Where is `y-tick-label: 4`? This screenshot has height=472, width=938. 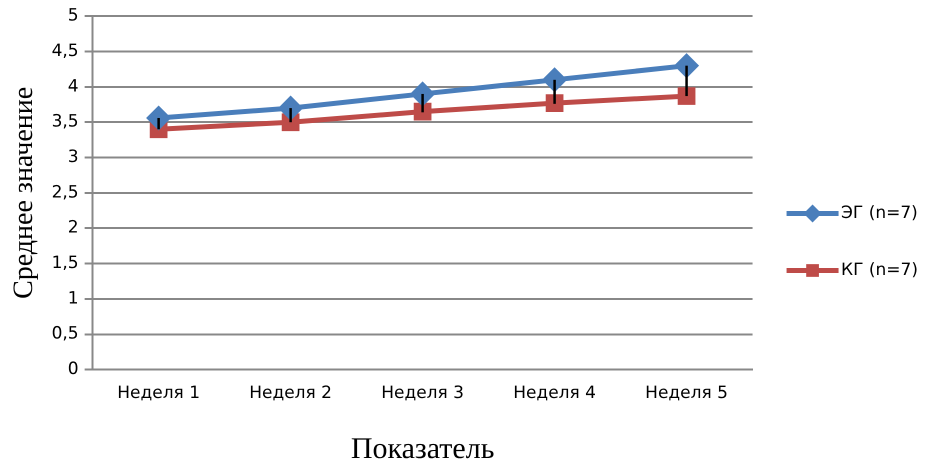 y-tick-label: 4 is located at coordinates (73, 86).